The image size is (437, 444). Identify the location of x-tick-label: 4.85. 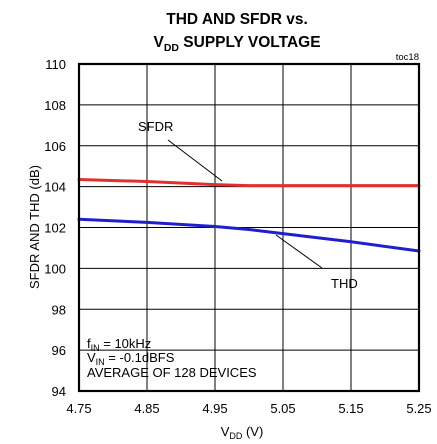
(146, 408).